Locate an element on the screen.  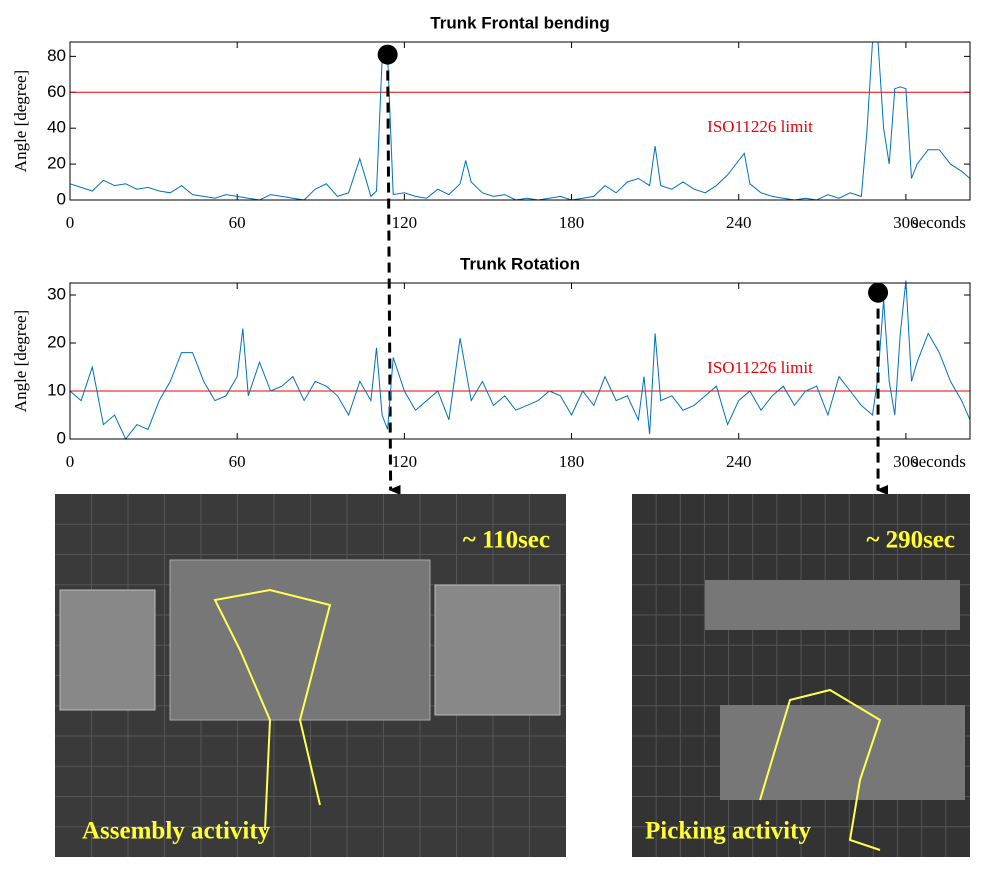
y-tick-label: 30 is located at coordinates (56, 293).